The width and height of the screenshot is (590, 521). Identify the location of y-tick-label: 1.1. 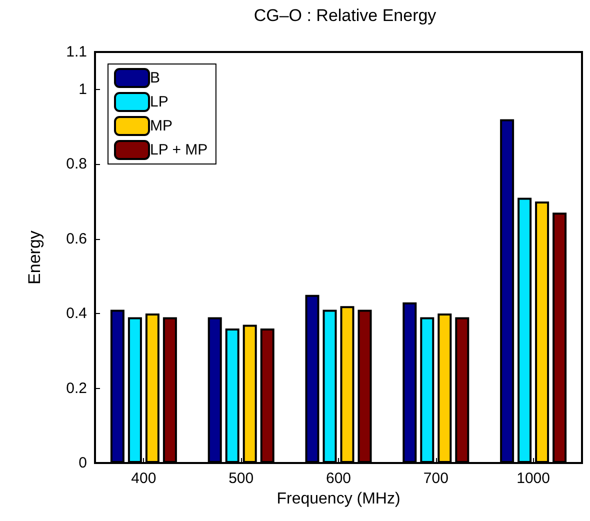
(76, 52).